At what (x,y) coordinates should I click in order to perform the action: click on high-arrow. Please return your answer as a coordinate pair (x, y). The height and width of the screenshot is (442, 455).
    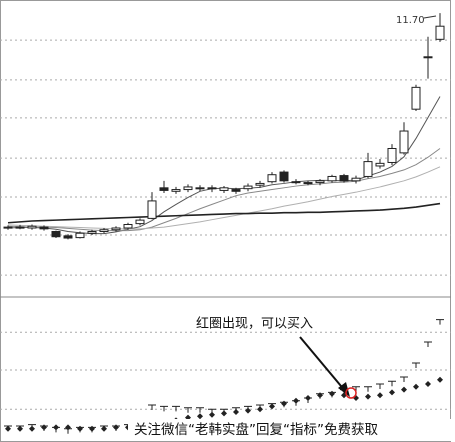
    Looking at the image, I should click on (430, 17).